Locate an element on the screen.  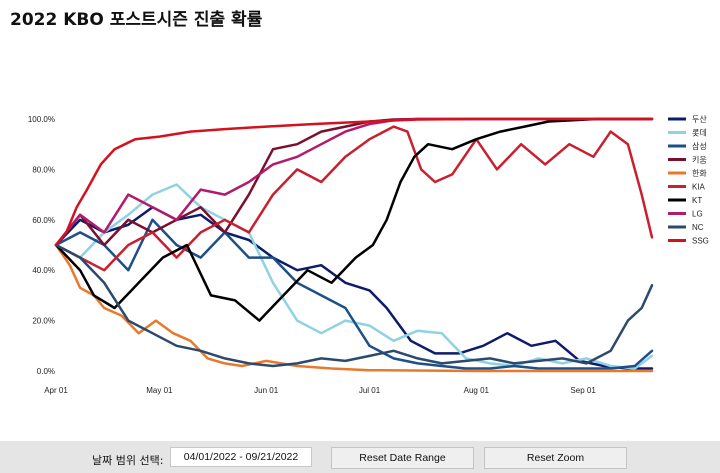
y-tick-label: 100.0% is located at coordinates (41, 119).